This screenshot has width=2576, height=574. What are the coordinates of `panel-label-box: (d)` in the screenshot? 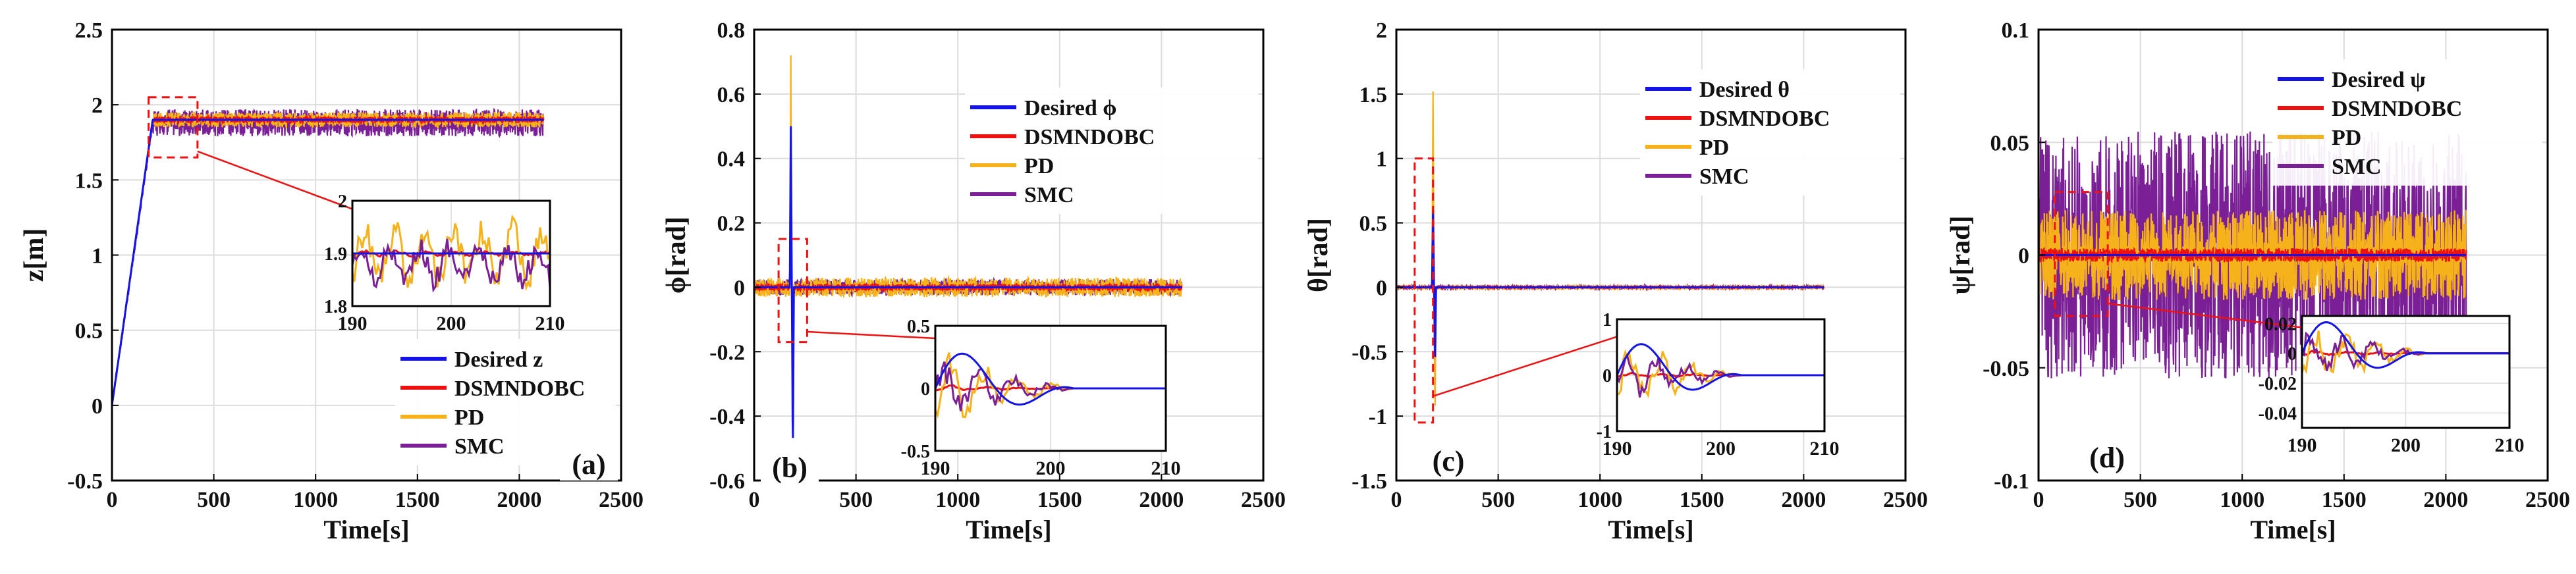 It's located at (2107, 457).